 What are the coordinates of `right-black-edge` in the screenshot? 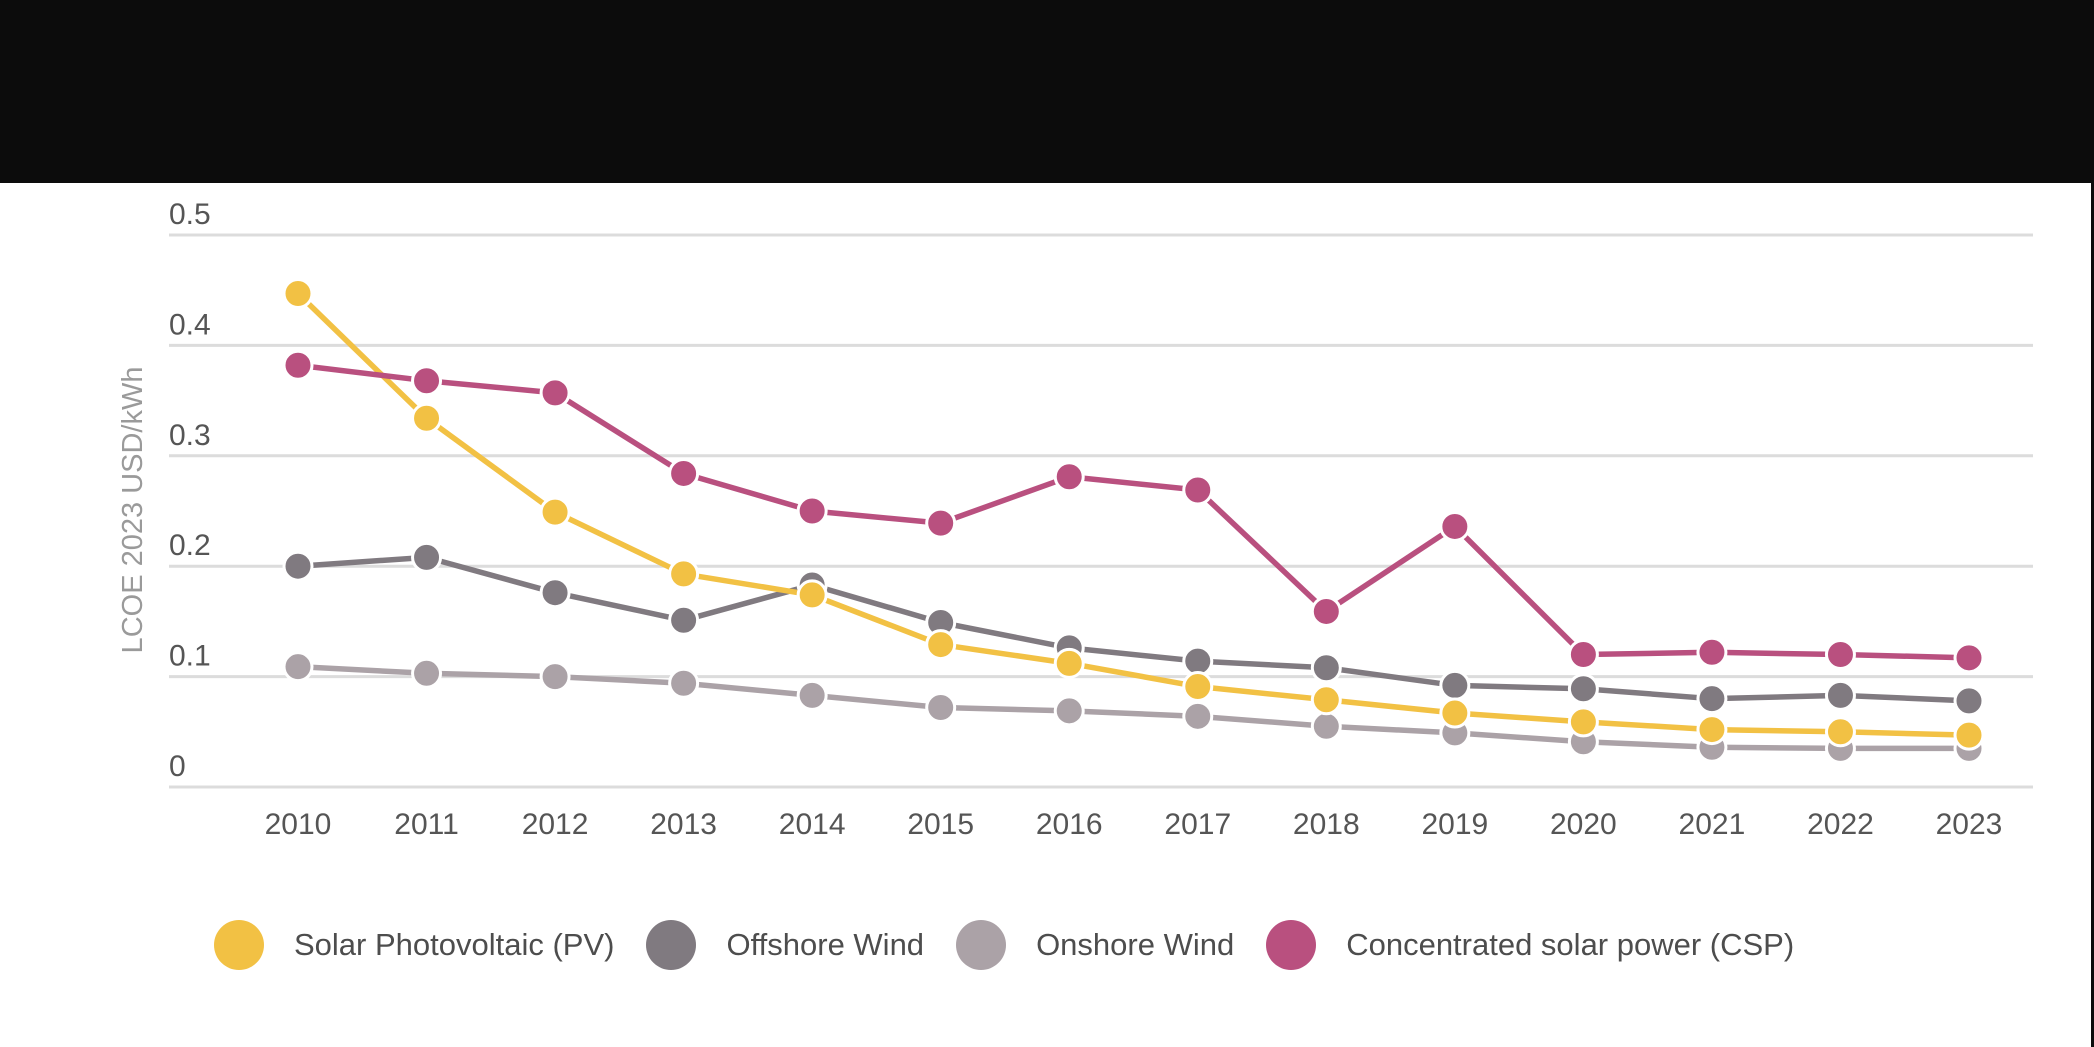 It's located at (2092, 523).